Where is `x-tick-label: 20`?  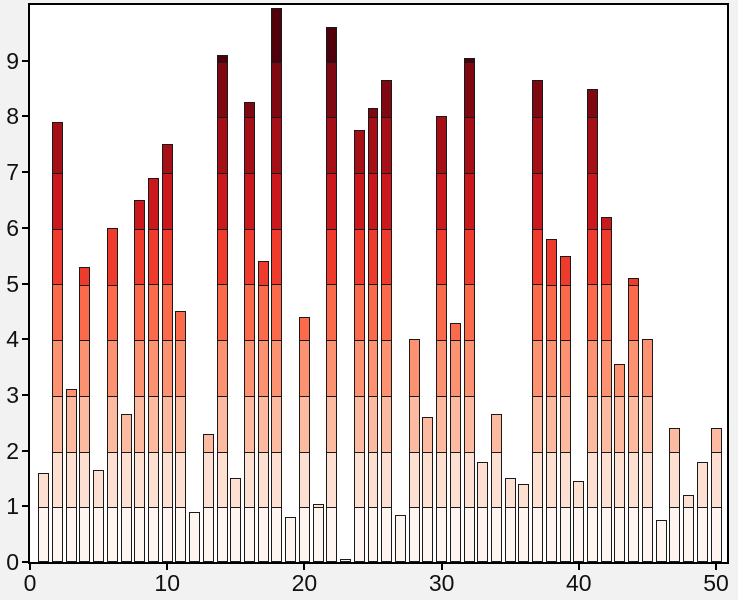
x-tick-label: 20 is located at coordinates (304, 583).